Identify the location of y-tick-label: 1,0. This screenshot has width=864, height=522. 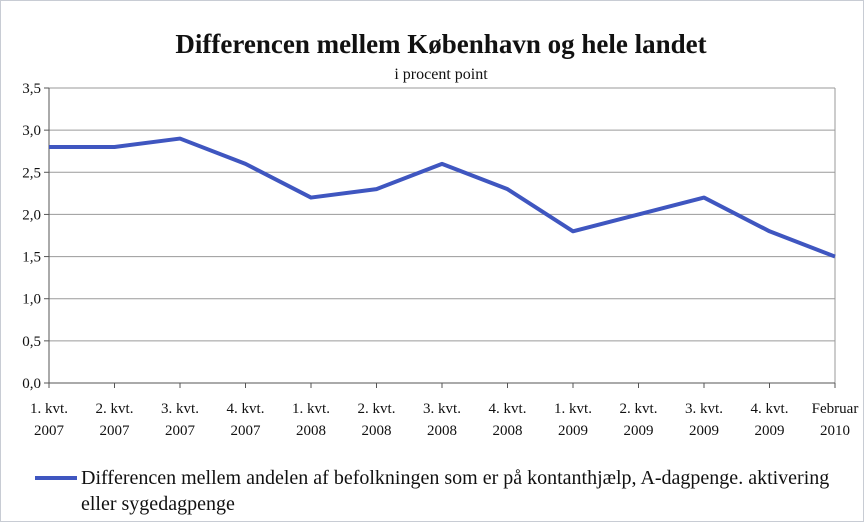
(31, 300).